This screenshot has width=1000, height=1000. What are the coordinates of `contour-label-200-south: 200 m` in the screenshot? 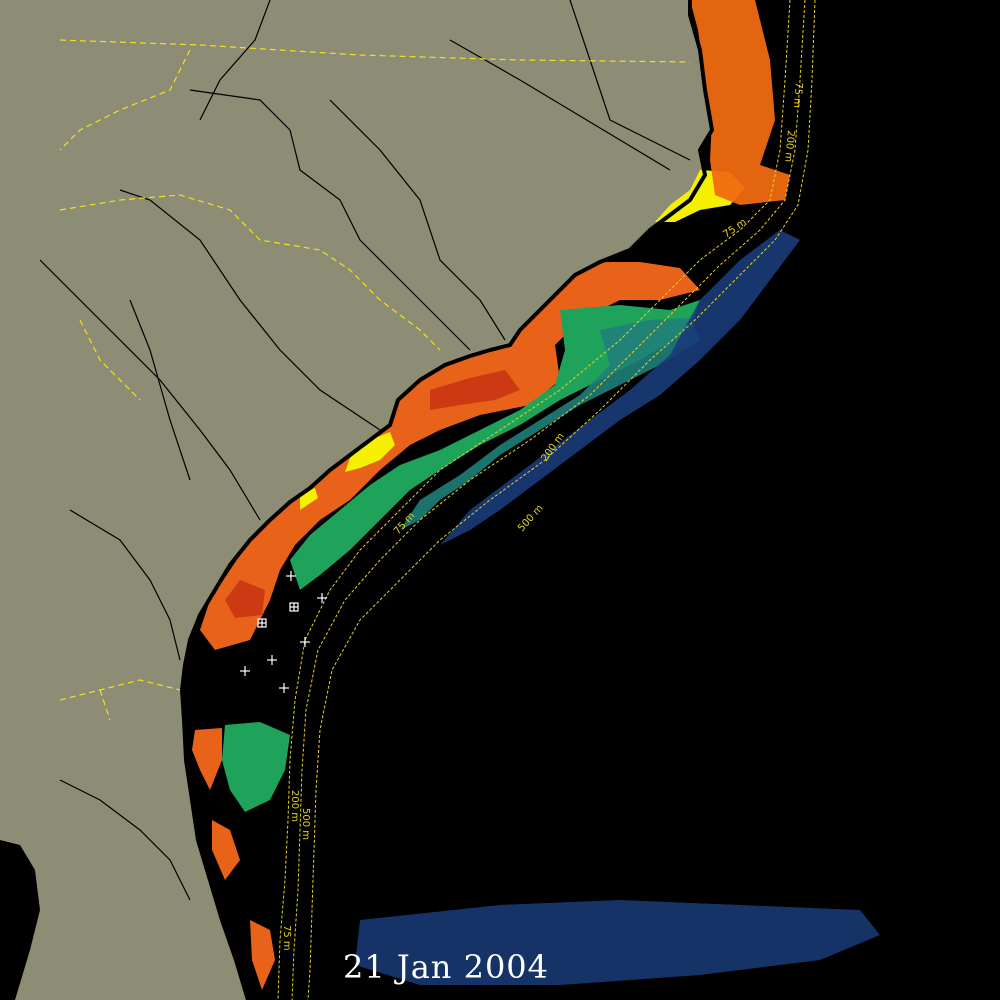 It's located at (294, 806).